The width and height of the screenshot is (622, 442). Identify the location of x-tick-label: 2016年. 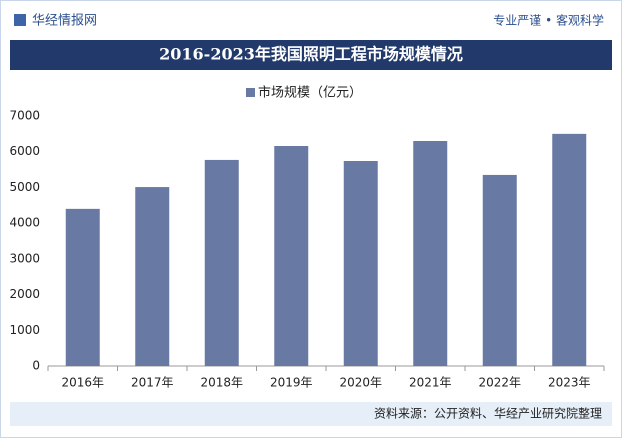
(82, 383).